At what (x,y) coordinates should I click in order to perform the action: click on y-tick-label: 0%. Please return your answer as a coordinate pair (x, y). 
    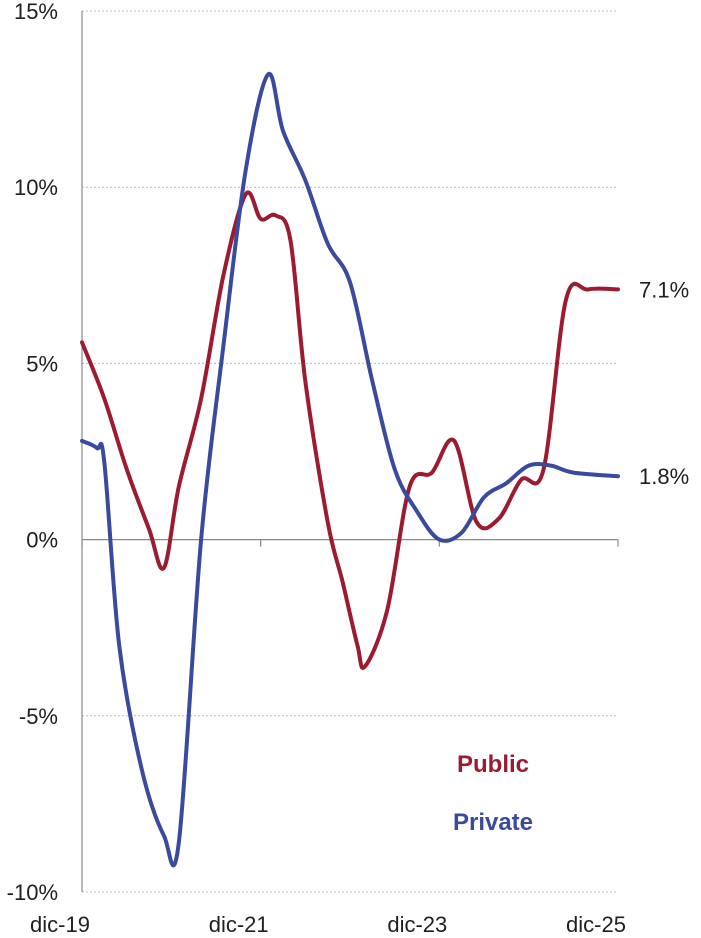
    Looking at the image, I should click on (42, 540).